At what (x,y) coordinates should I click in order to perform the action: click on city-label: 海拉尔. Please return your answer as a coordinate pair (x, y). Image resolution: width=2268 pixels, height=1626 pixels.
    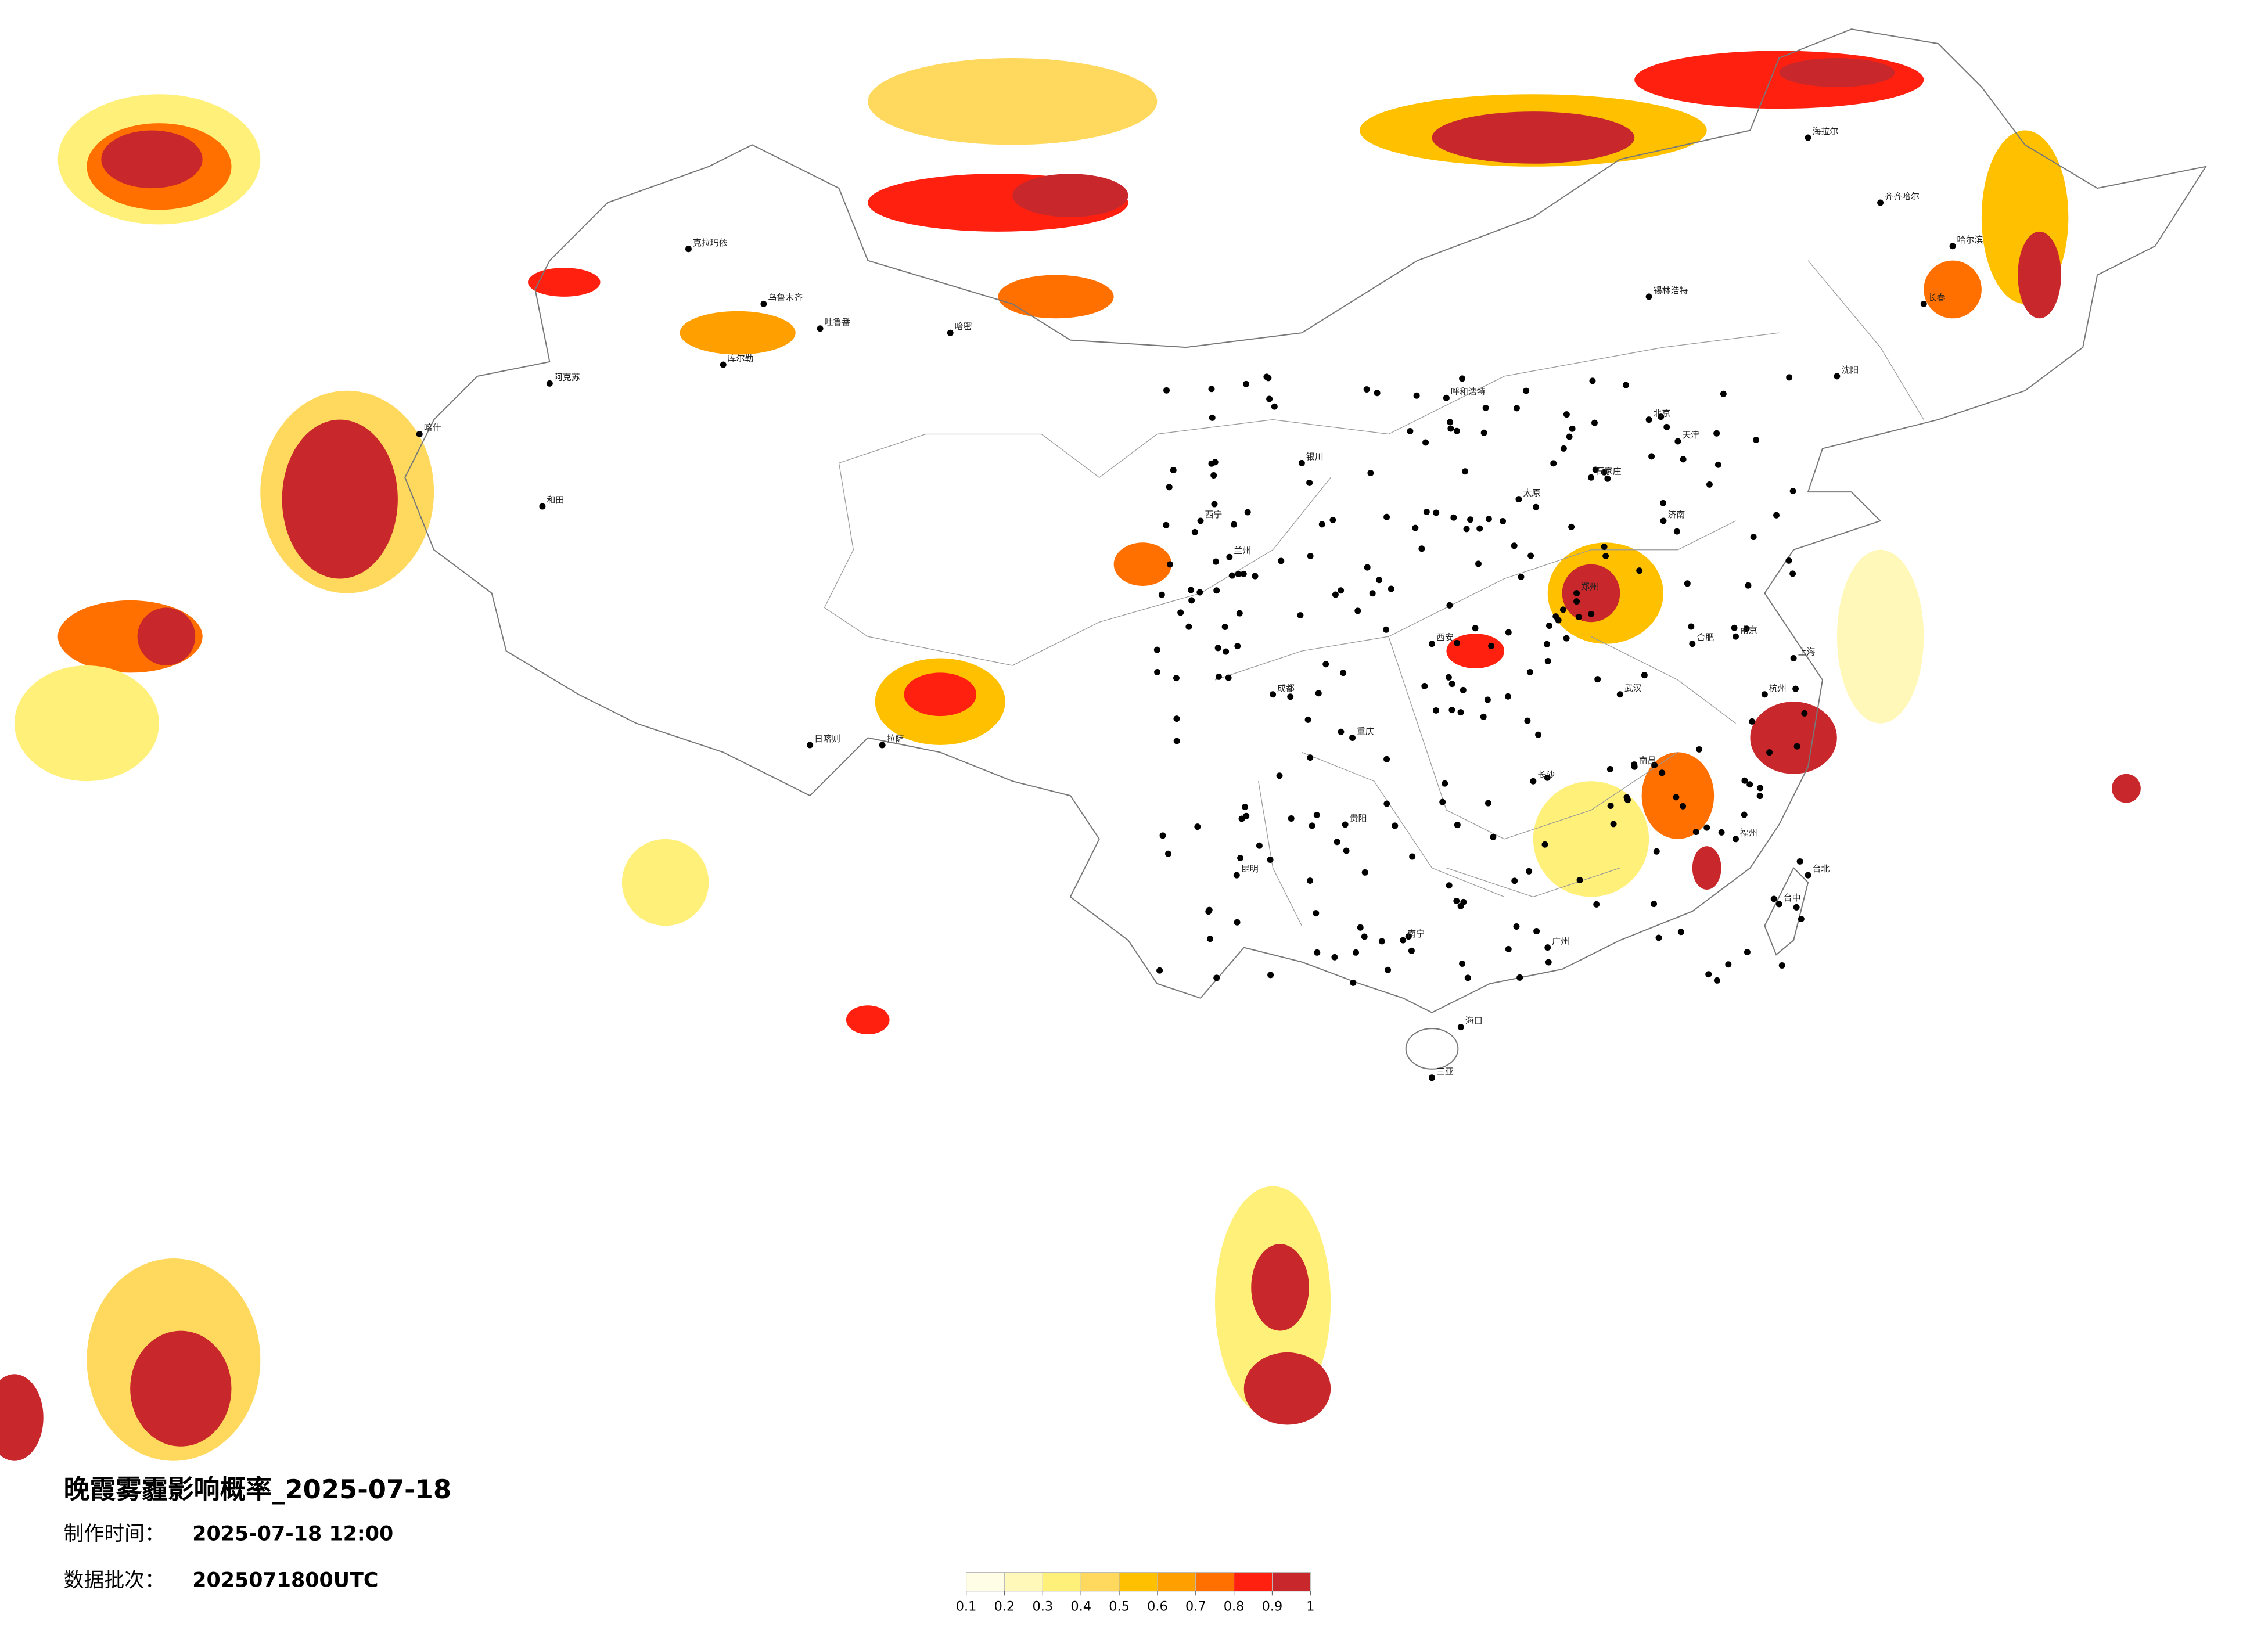
    Looking at the image, I should click on (1826, 131).